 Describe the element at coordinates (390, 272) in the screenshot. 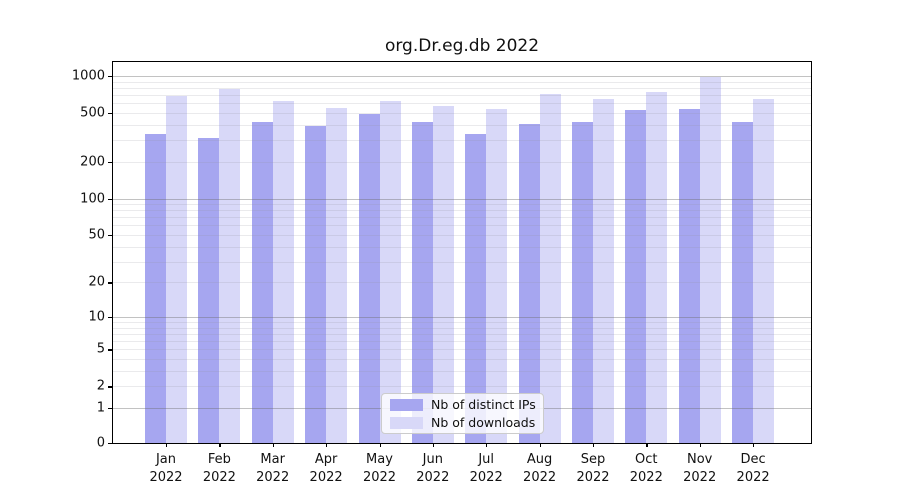

I see `bar-downloads-may` at that location.